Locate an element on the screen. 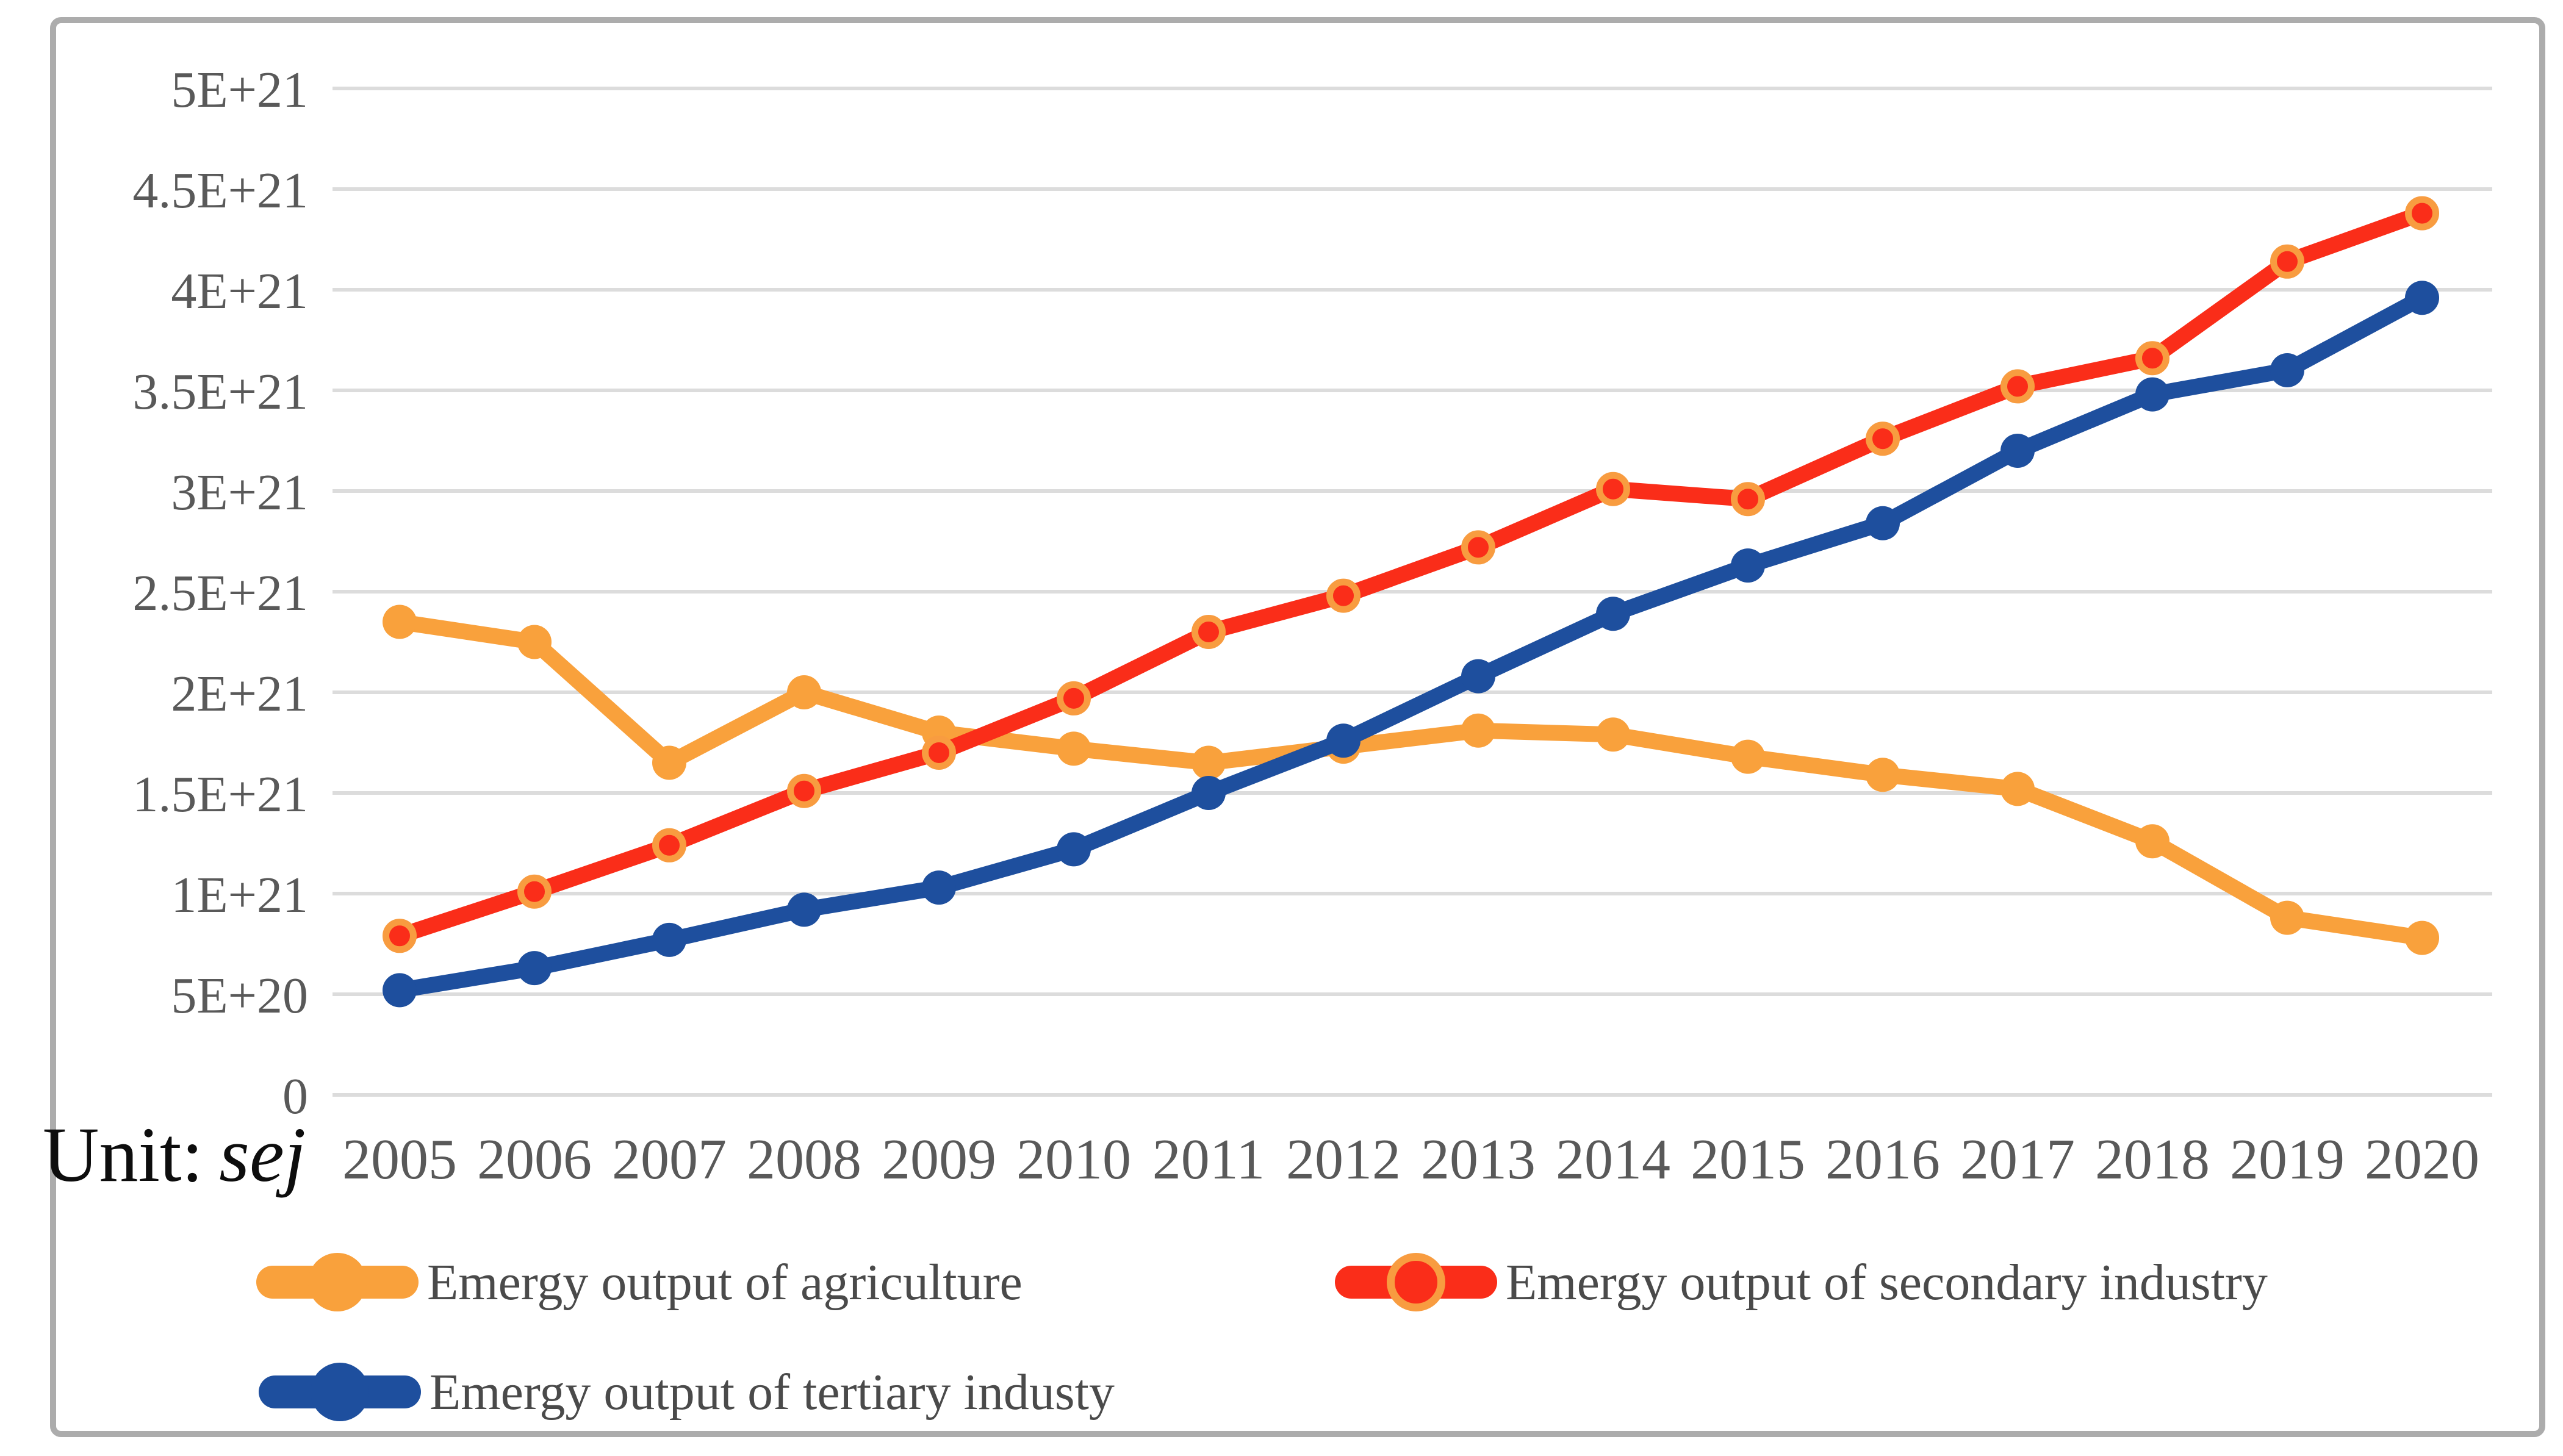  y-axis-tick-label: 2E+21 is located at coordinates (239, 693).